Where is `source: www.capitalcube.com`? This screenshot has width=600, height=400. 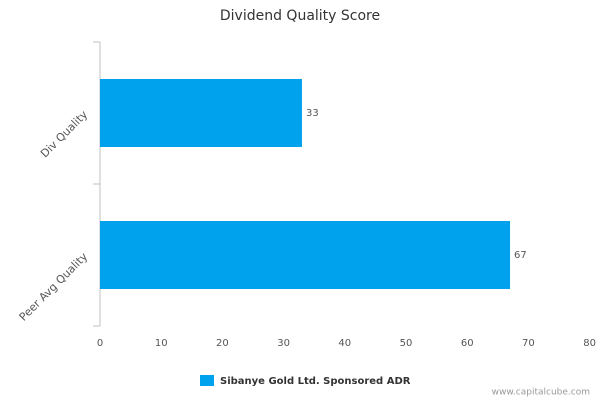
source: www.capitalcube.com is located at coordinates (541, 393).